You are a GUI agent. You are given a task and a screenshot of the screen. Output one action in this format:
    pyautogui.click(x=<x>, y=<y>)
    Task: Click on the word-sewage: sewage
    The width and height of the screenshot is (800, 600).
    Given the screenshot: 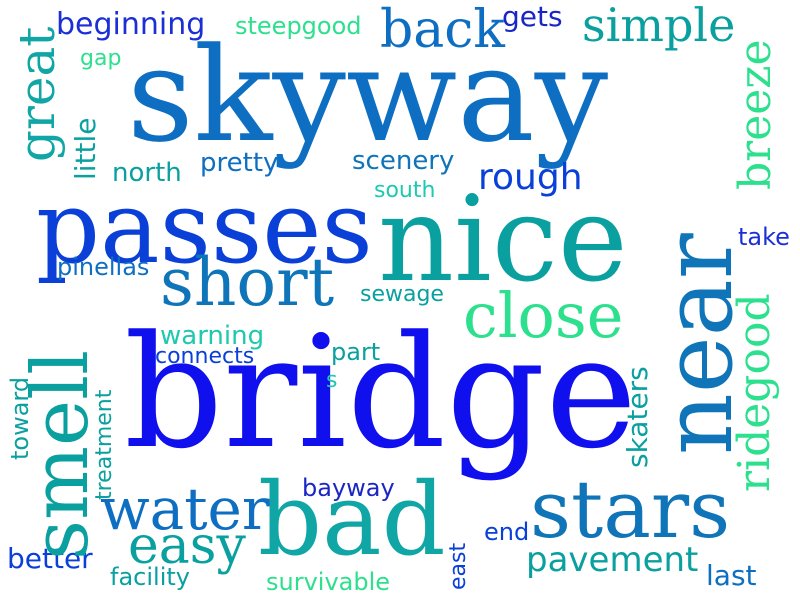 What is the action you would take?
    pyautogui.click(x=402, y=294)
    